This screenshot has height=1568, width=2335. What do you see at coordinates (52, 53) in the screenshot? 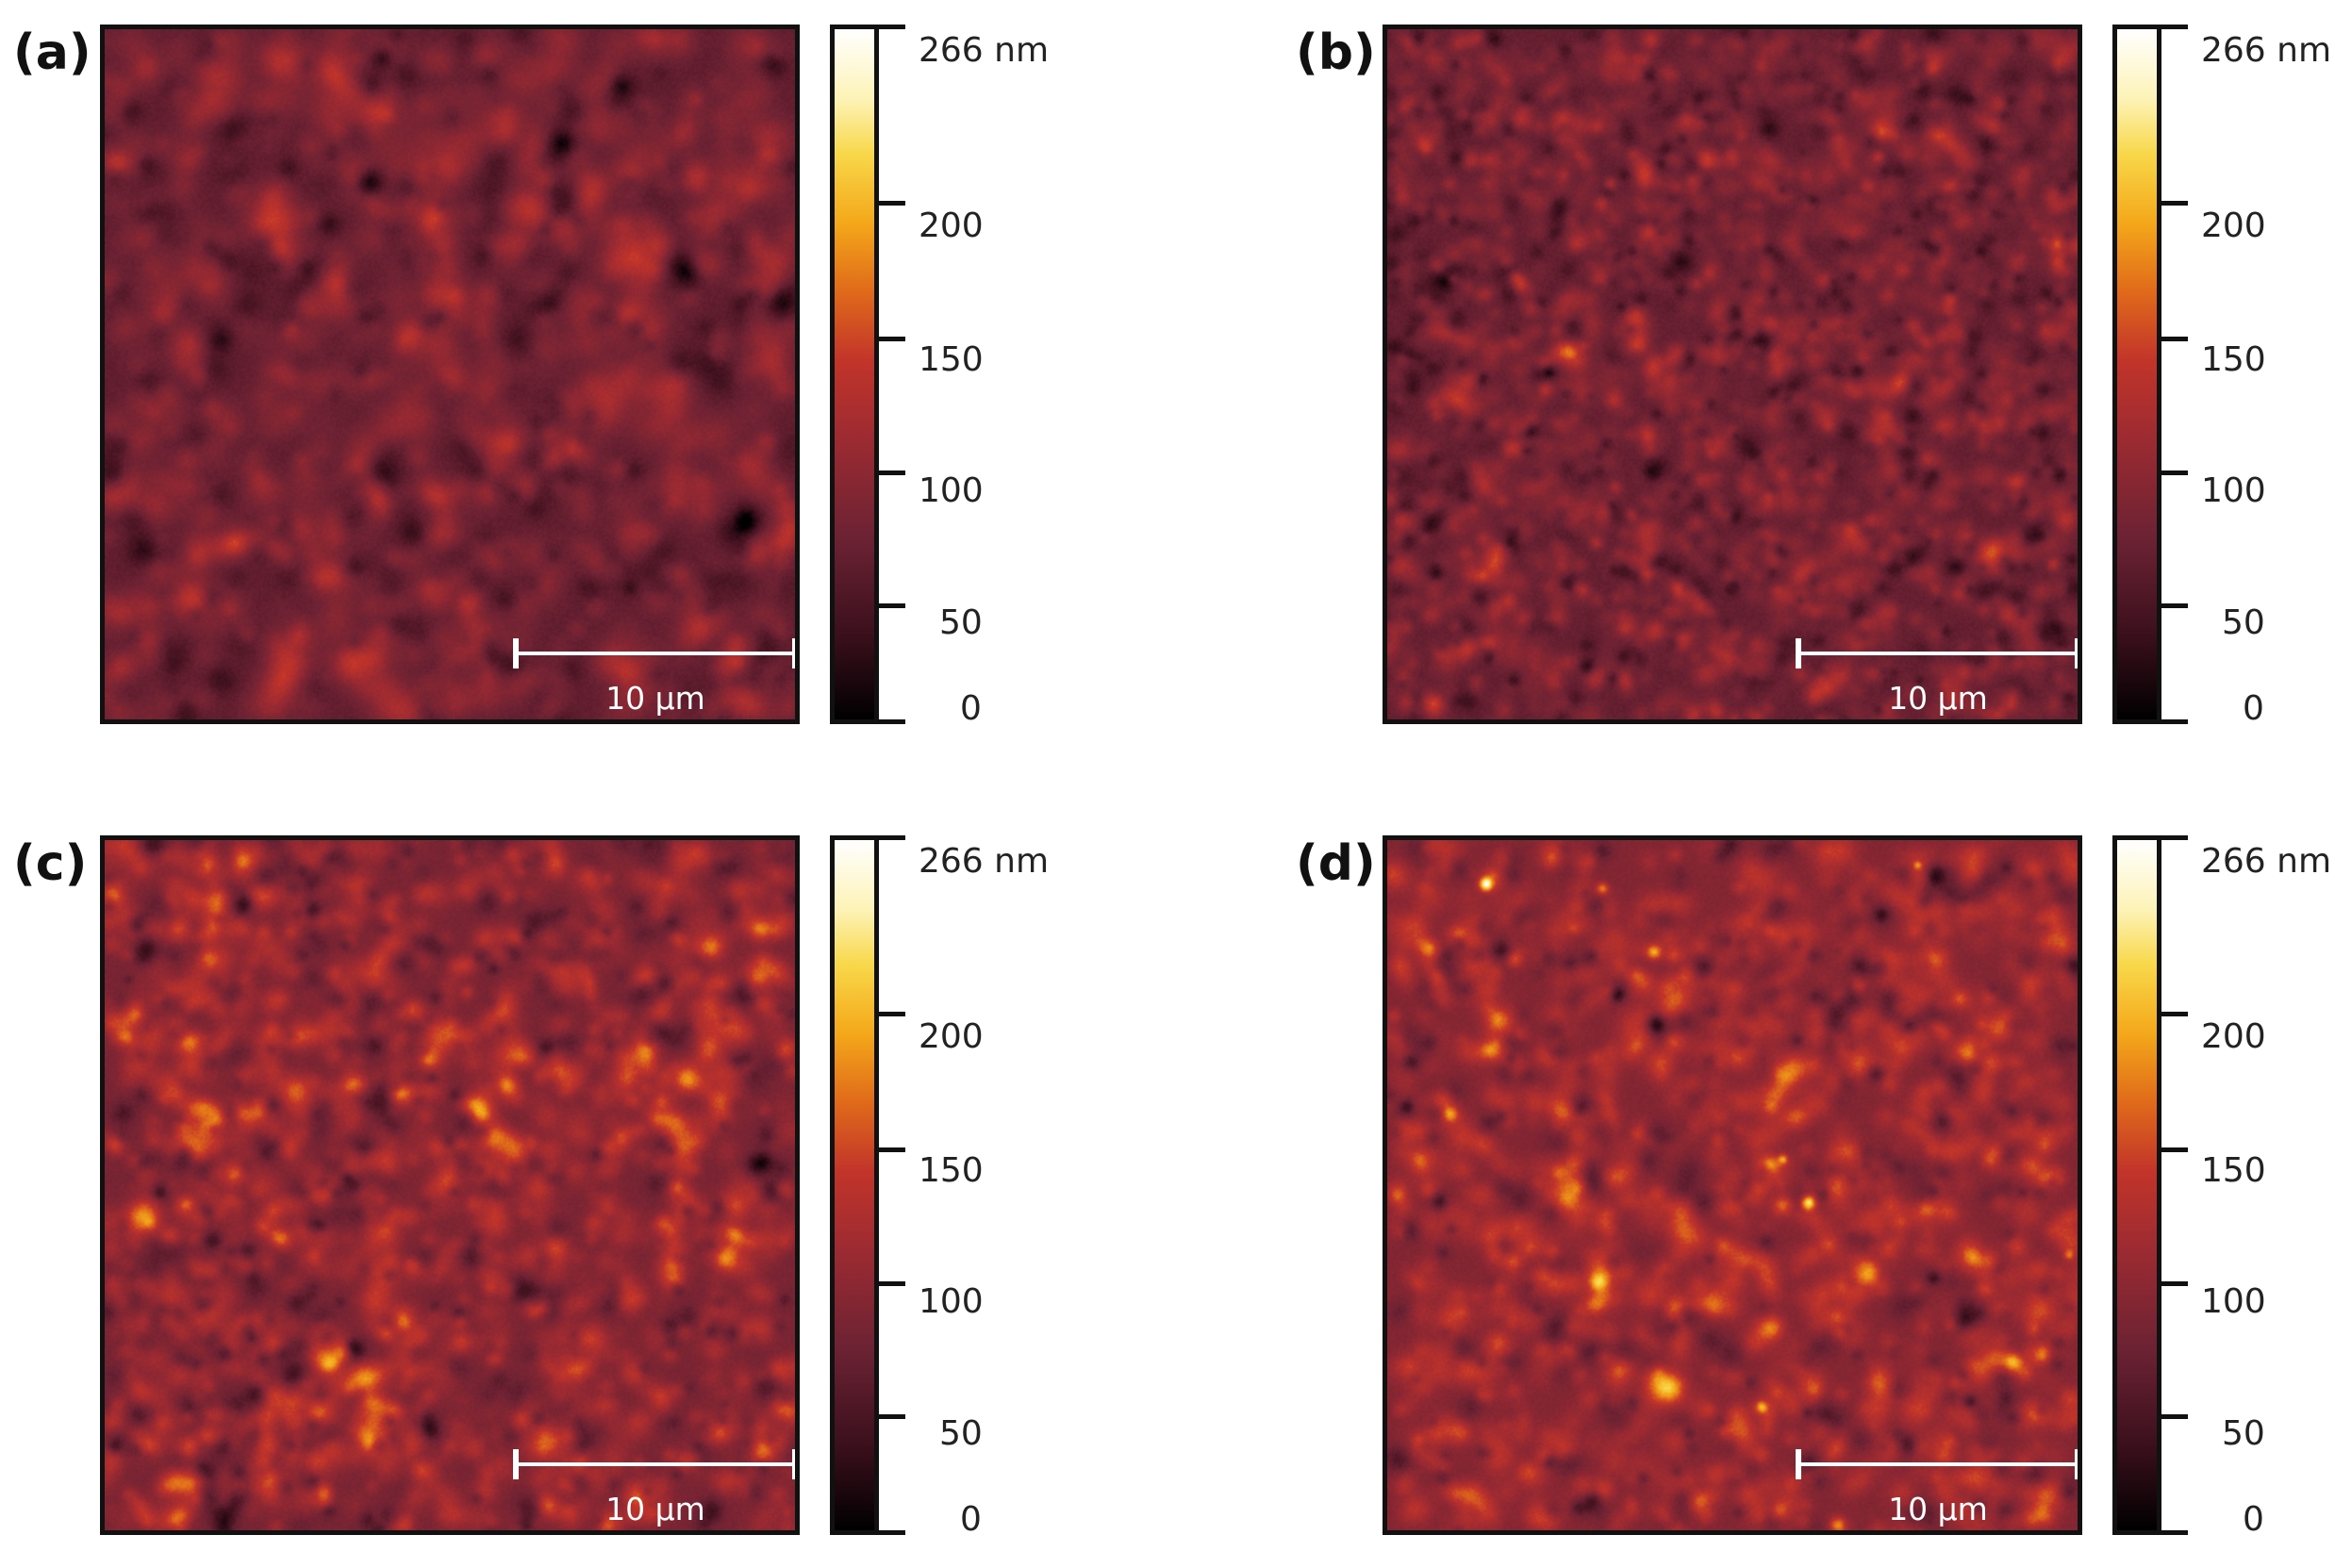
I see `panel-label: (a)` at bounding box center [52, 53].